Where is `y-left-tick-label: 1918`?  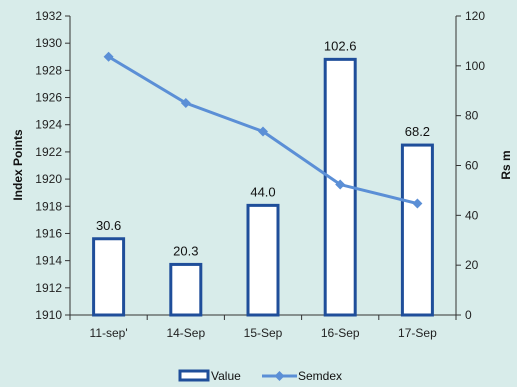
y-left-tick-label: 1918 is located at coordinates (48, 206).